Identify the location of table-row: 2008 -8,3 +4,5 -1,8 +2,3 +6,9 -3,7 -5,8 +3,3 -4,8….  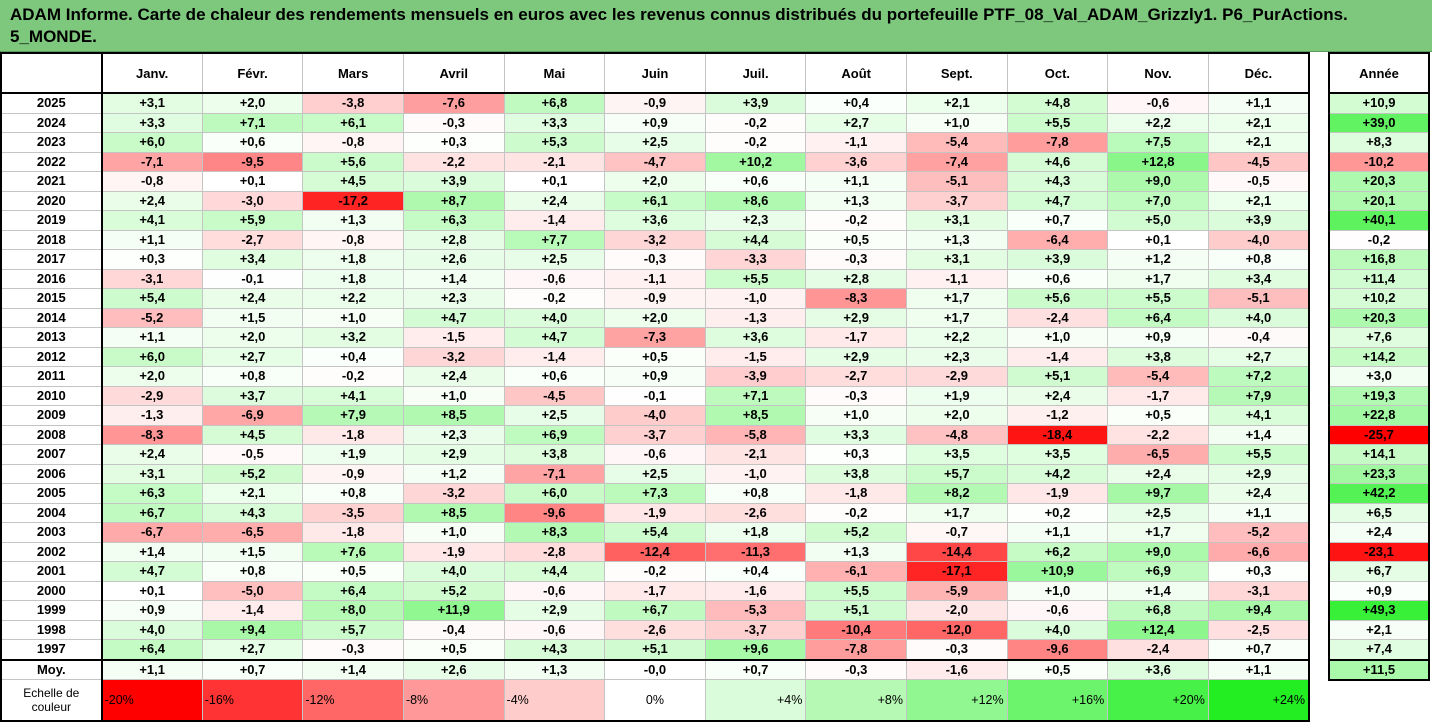
(655, 434).